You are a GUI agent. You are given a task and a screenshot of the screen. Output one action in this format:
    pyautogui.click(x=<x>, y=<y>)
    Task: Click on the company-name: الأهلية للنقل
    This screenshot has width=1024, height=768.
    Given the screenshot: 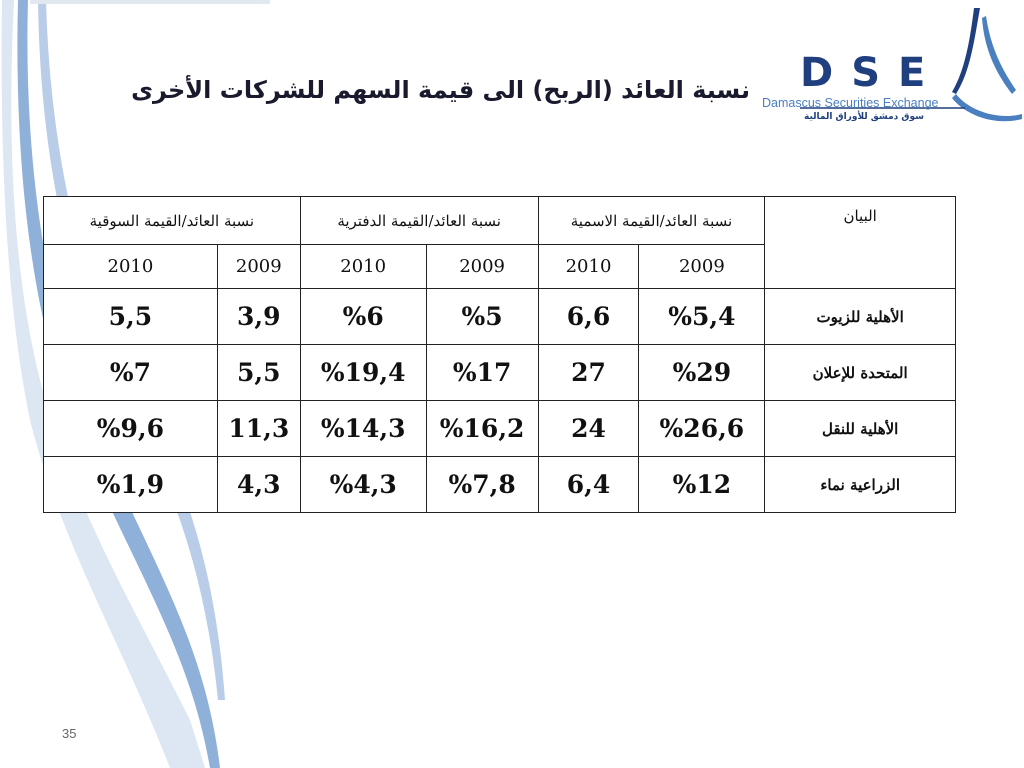 What is the action you would take?
    pyautogui.click(x=860, y=428)
    